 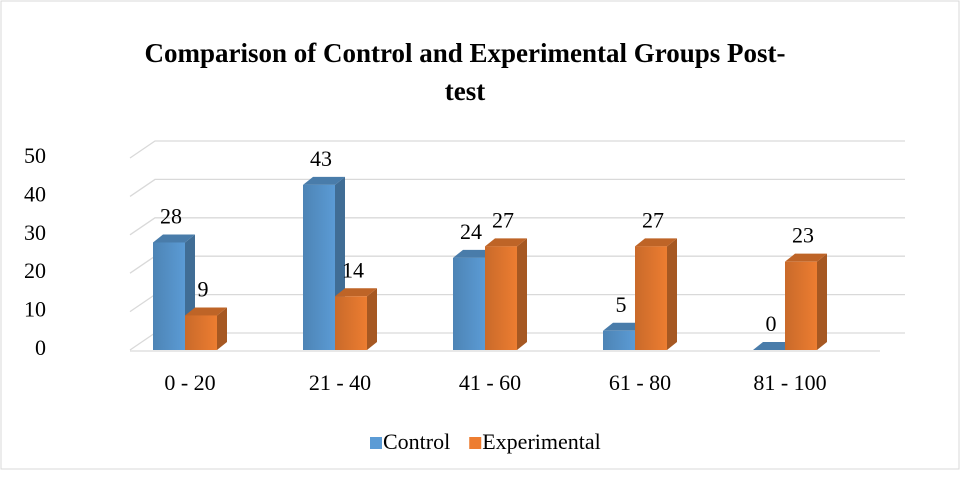 I want to click on x-tick-label: 41 - 60, so click(x=490, y=382).